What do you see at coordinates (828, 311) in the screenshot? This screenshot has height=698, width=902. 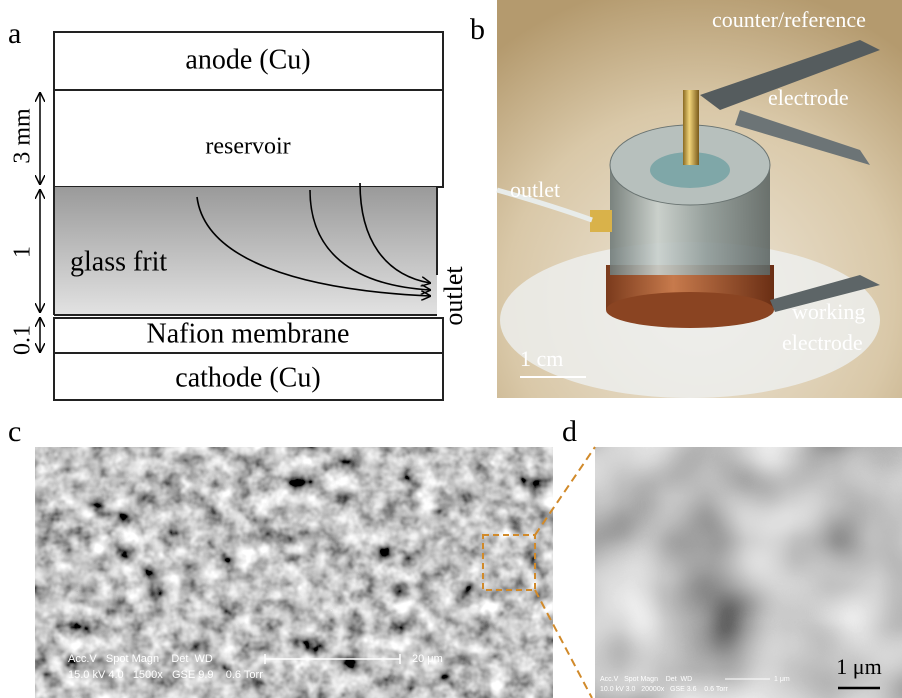 I see `annotation: working` at bounding box center [828, 311].